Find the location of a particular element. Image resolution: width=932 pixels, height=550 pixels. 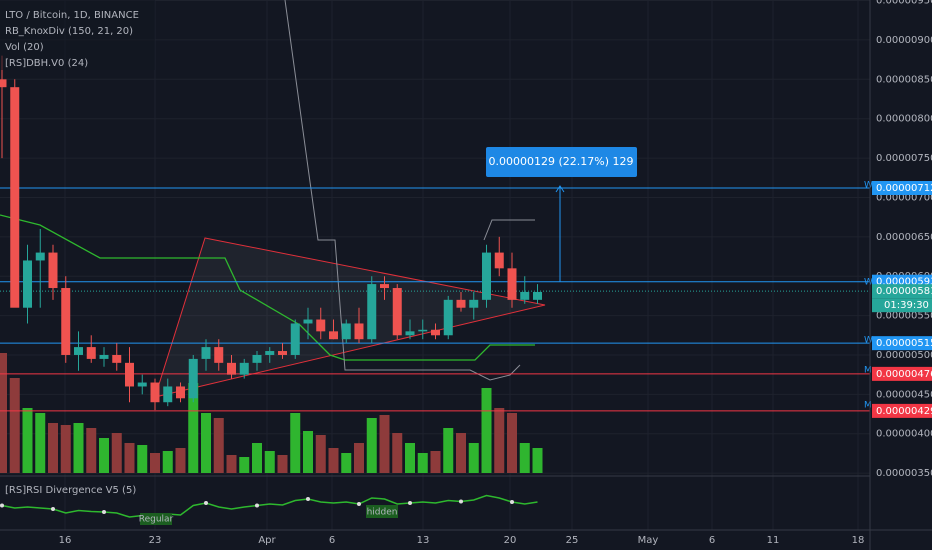

y-tick-label: 0.00000650 is located at coordinates (904, 237).